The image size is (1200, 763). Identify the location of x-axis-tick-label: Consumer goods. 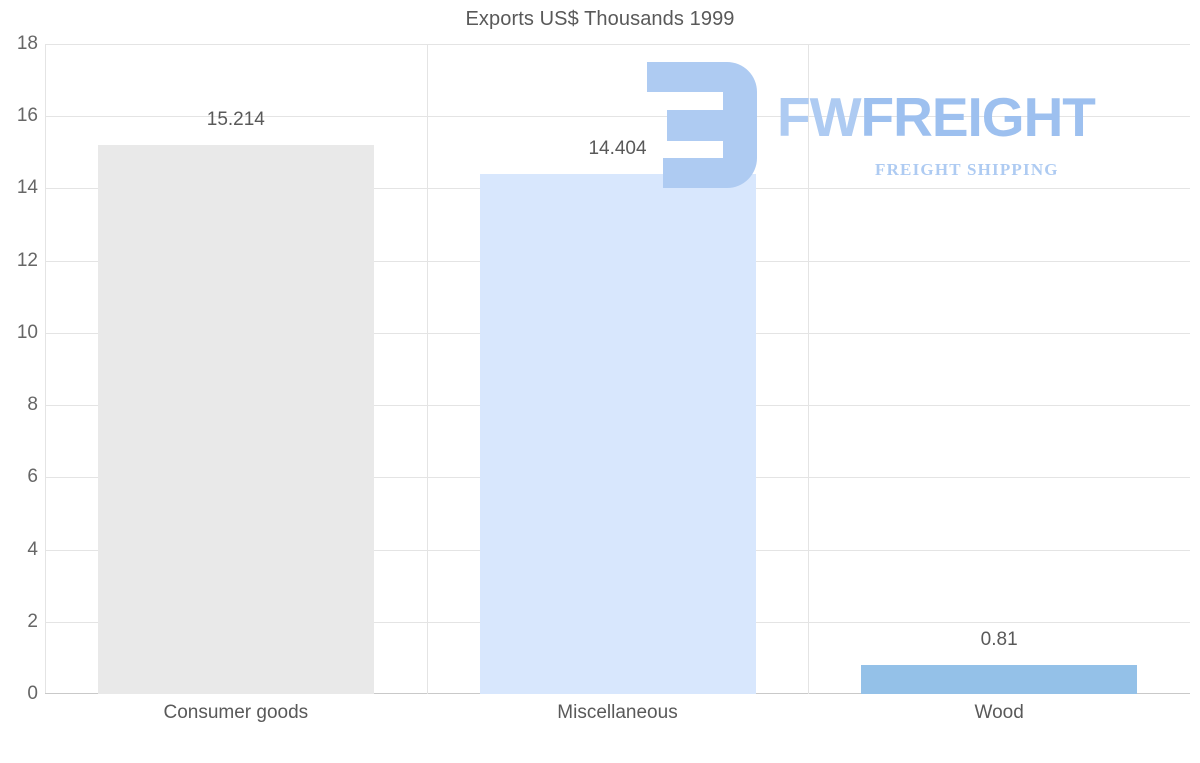
(236, 712).